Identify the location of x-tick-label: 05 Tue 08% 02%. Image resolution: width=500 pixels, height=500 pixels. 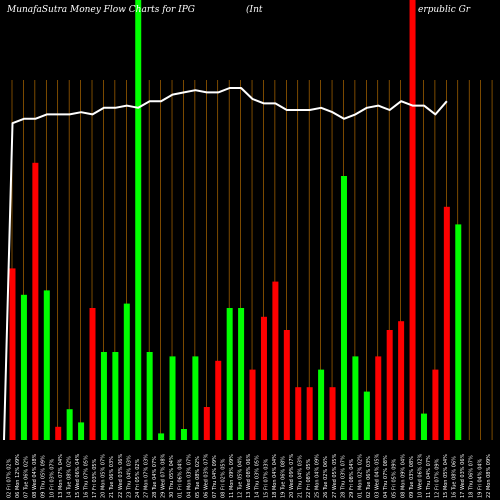
(198, 477).